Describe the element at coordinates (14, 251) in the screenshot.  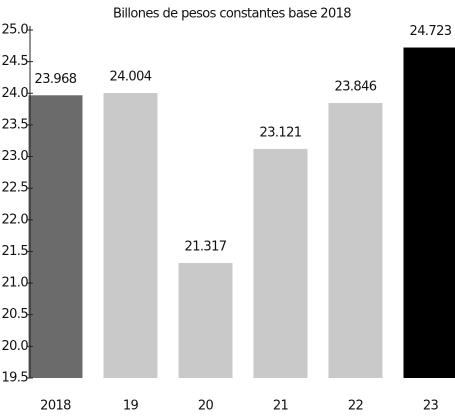
I see `y-tick-label: 21.5` at that location.